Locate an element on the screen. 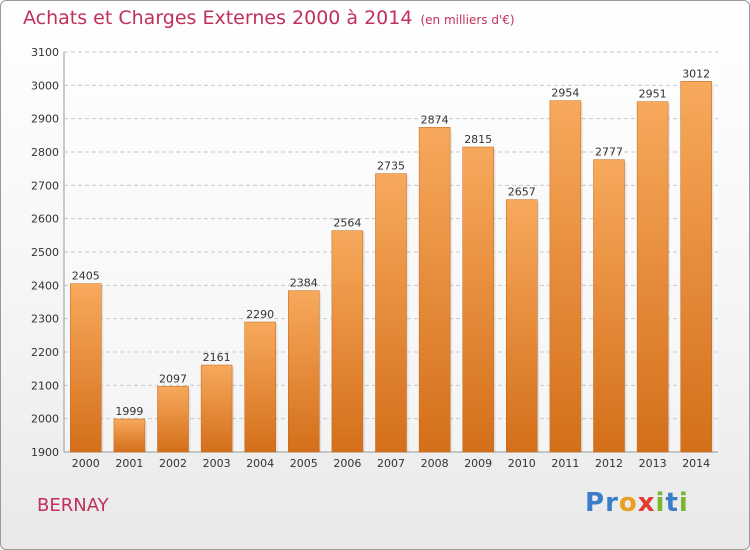  y-tick-label: 2700 is located at coordinates (45, 185).